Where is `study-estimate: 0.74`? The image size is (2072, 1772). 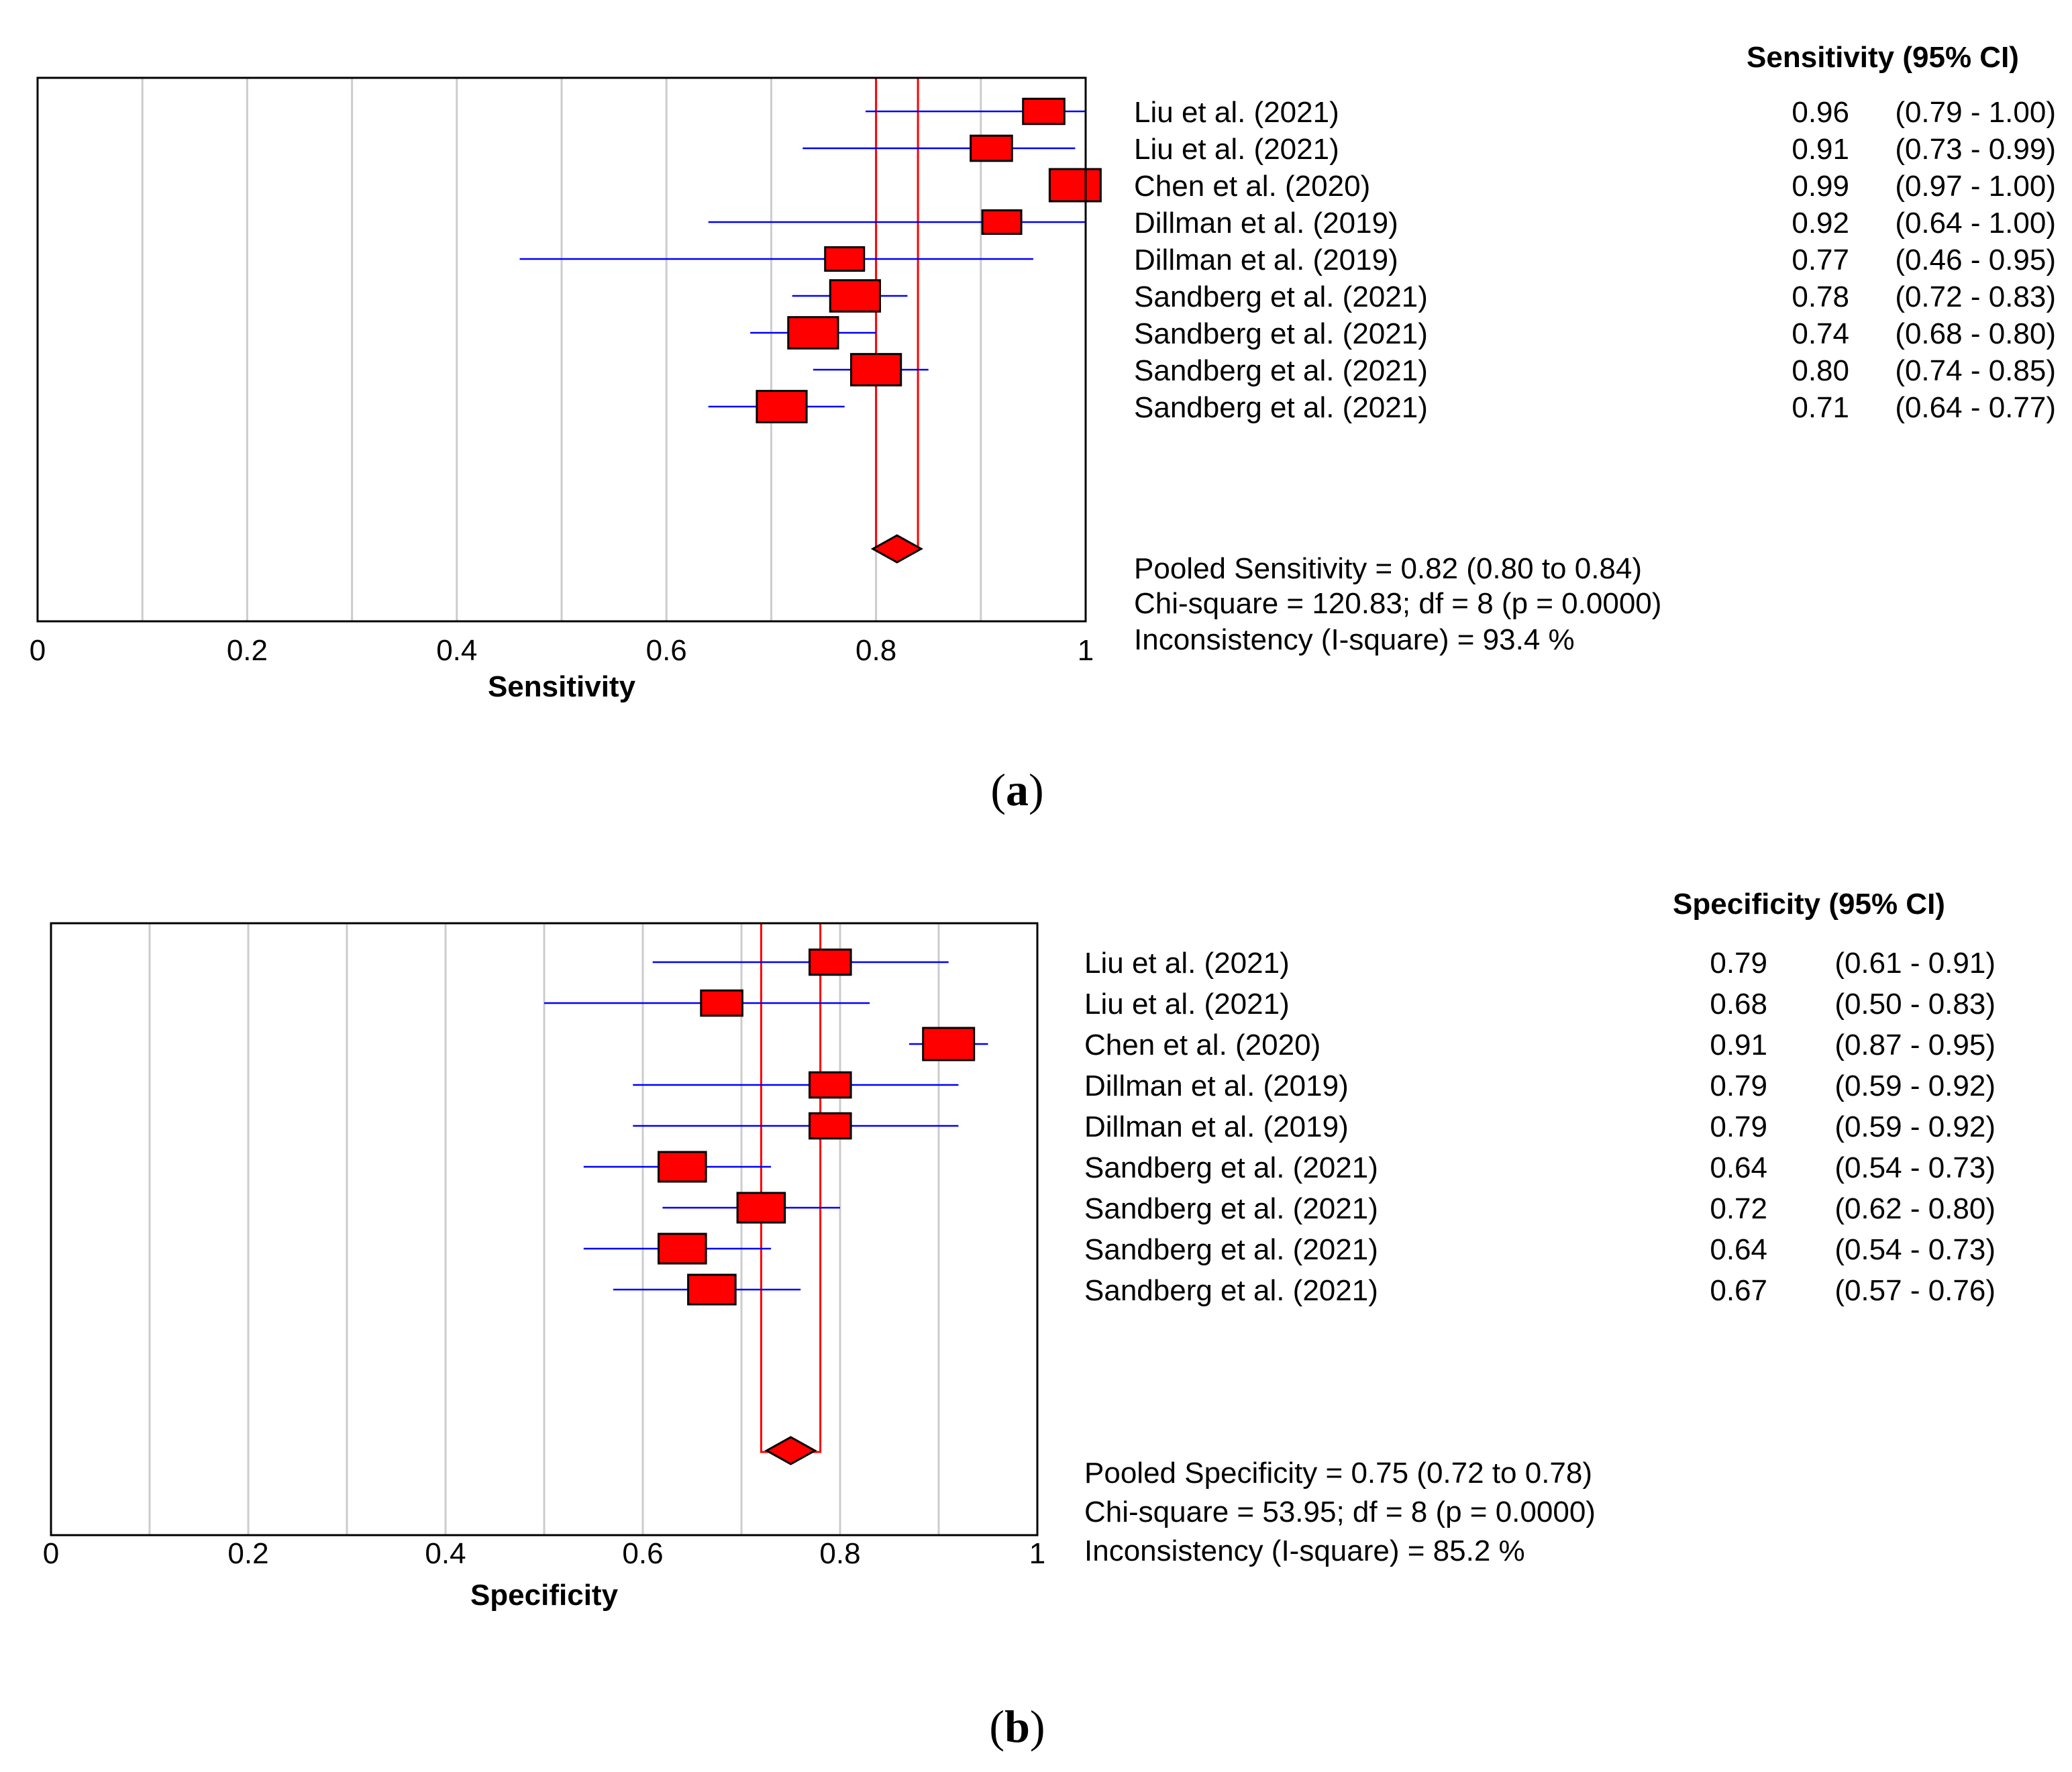
study-estimate: 0.74 is located at coordinates (1820, 334).